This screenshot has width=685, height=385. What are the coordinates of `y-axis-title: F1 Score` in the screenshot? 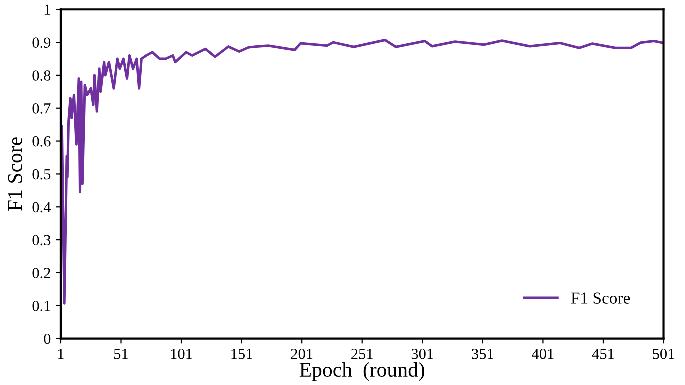 It's located at (15, 174).